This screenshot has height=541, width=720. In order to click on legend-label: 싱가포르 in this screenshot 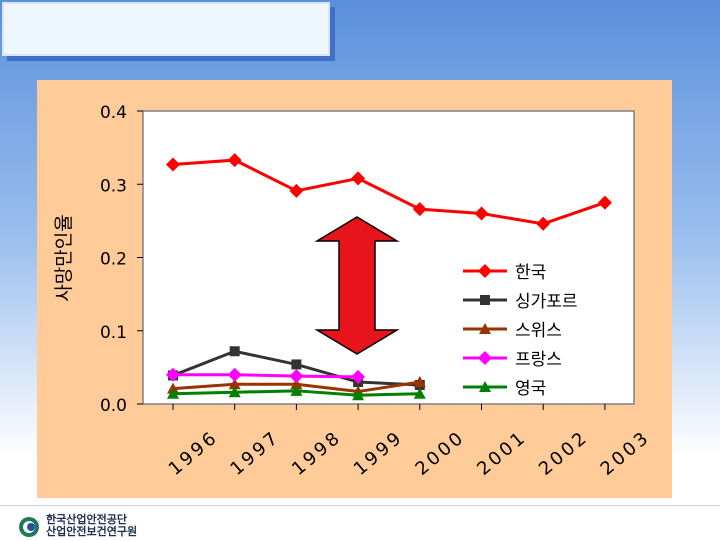, I will do `click(546, 302)`.